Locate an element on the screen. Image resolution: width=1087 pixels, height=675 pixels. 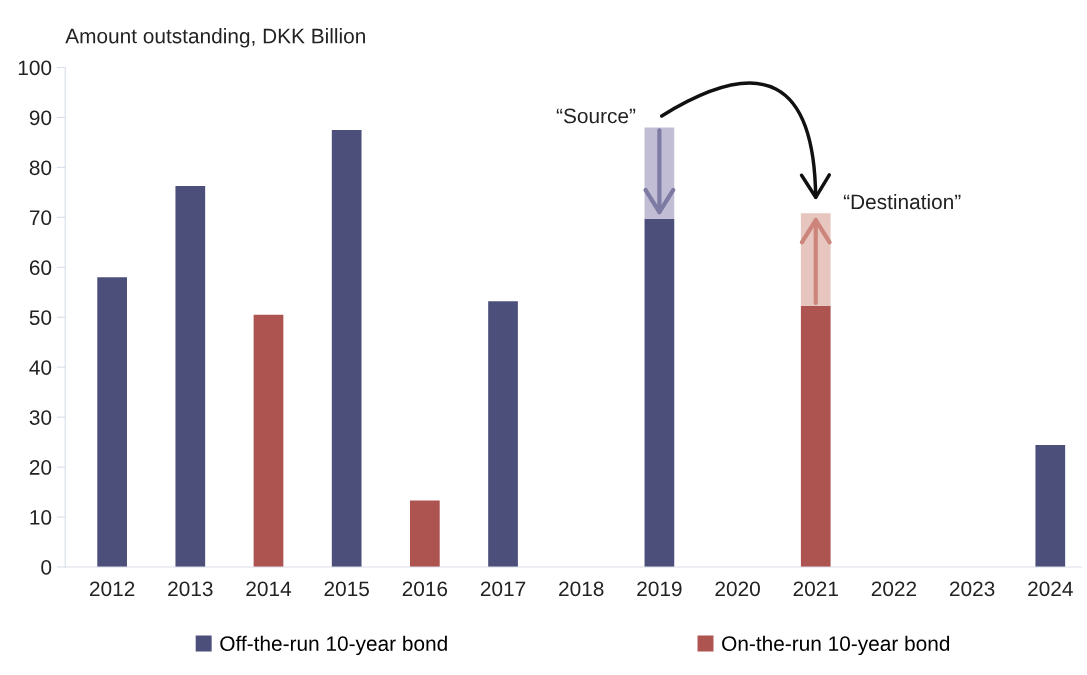
x-tick-label: 2018 is located at coordinates (581, 589).